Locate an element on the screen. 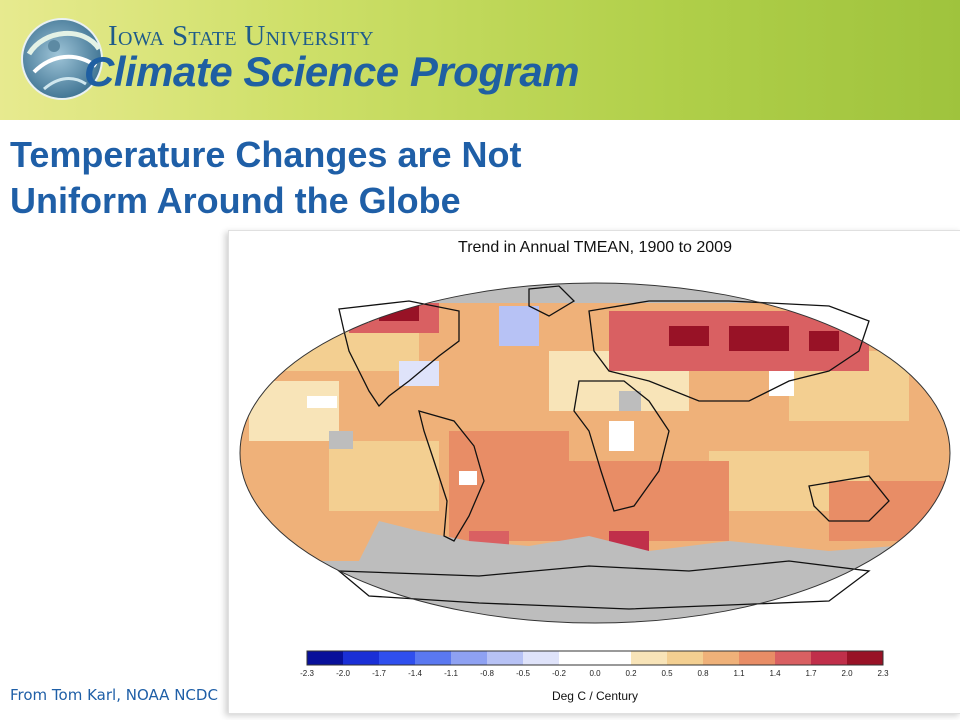 This screenshot has width=960, height=720. slide-title-line-2: Uniform Around the Globe is located at coordinates (235, 200).